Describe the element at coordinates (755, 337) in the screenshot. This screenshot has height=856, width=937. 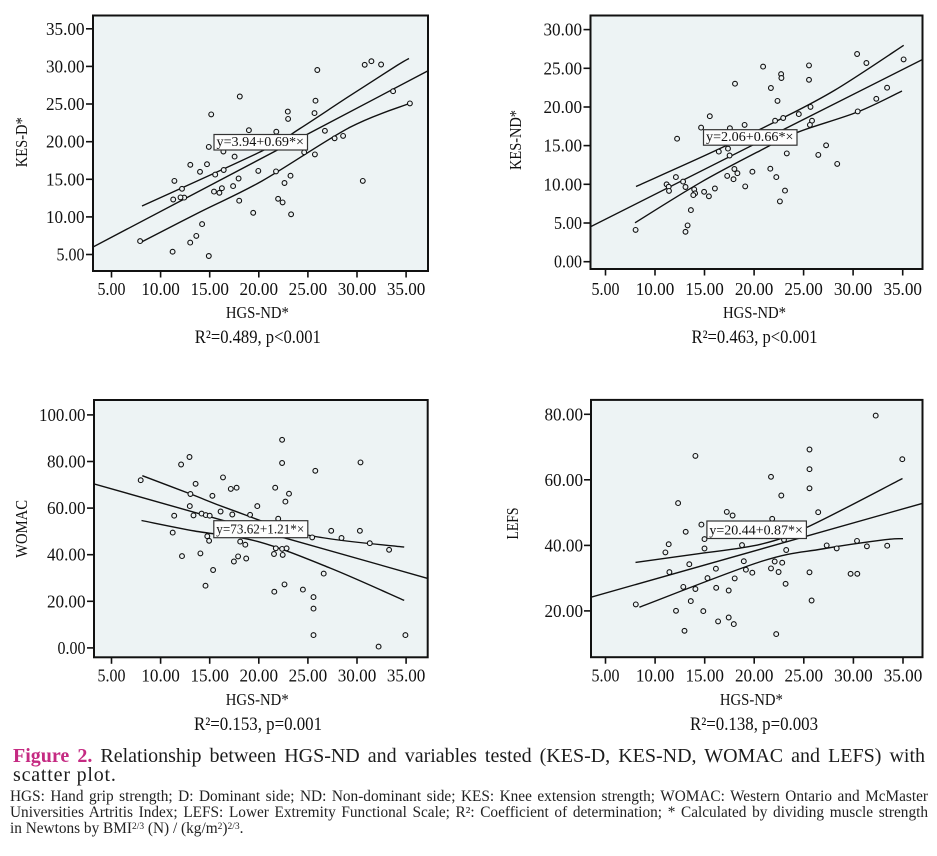
I see `svg-text: R²=0.463, p<0.001` at that location.